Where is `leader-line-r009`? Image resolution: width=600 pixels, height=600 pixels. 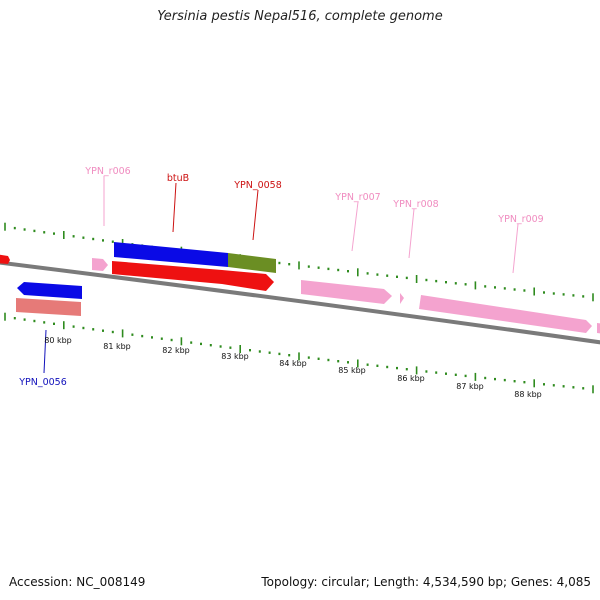 leader-line-r009 is located at coordinates (515, 248).